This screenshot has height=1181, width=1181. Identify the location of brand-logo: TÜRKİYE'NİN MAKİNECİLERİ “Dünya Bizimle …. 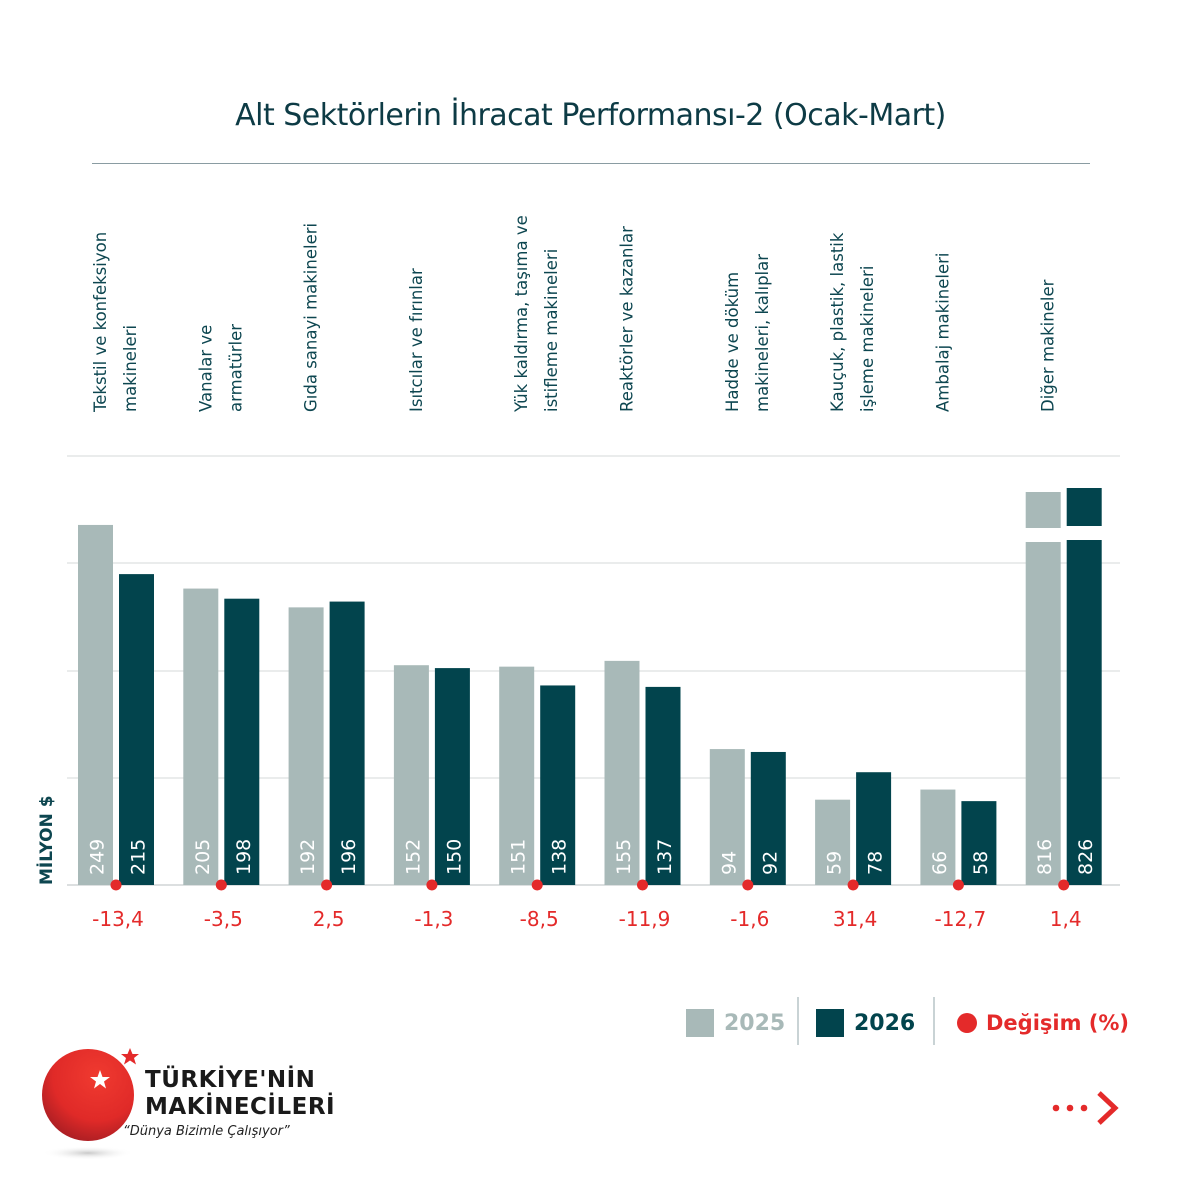
(190, 1105).